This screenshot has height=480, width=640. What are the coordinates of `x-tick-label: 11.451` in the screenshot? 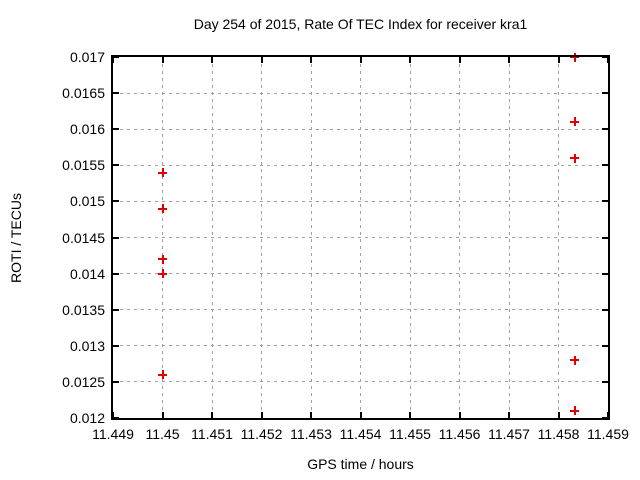 It's located at (212, 434).